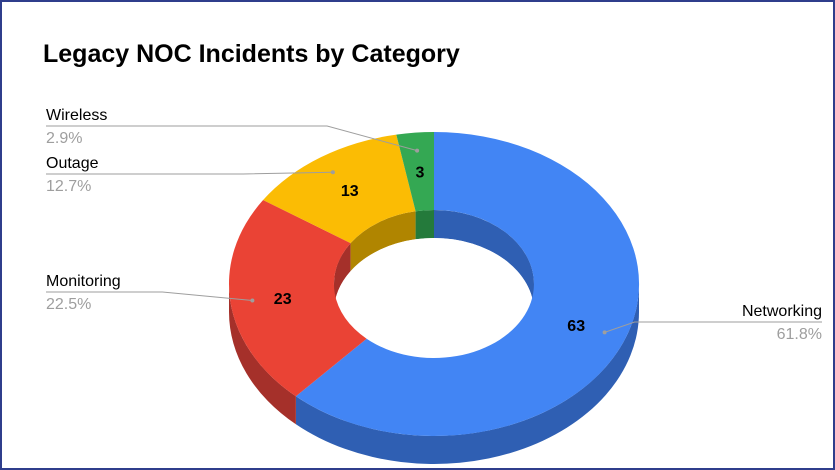 This screenshot has width=835, height=470. What do you see at coordinates (799, 334) in the screenshot?
I see `percent-label-networking: 61.8%` at bounding box center [799, 334].